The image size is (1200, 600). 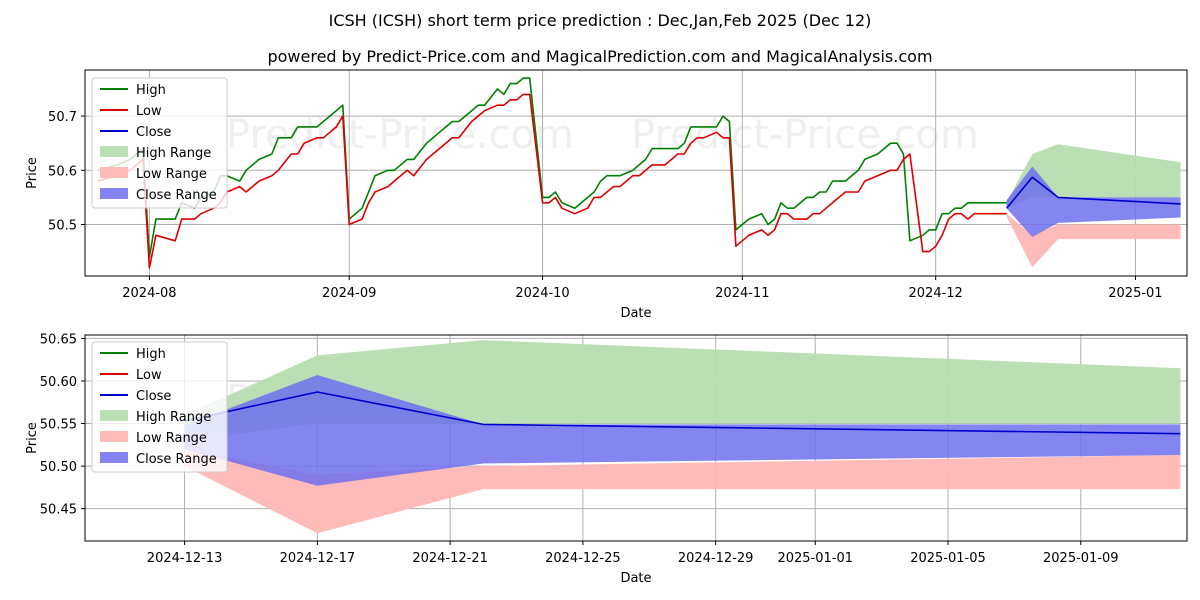 I want to click on x-tick-label: 2024-09, so click(x=349, y=293).